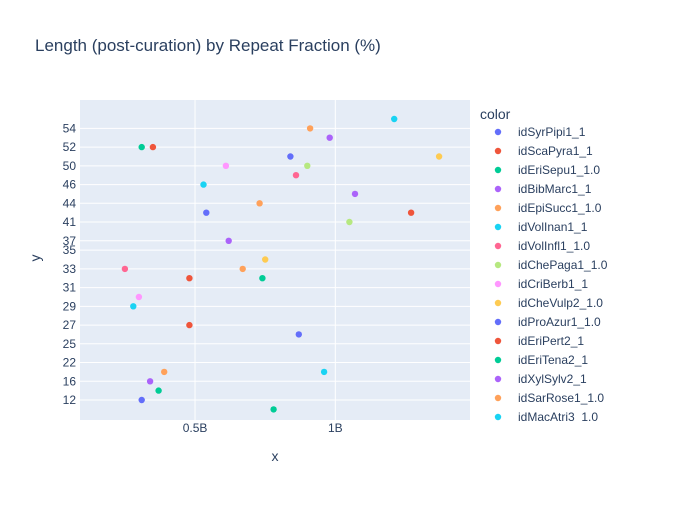 The height and width of the screenshot is (505, 700). I want to click on legend-item: idEriTena2_1, so click(541, 360).